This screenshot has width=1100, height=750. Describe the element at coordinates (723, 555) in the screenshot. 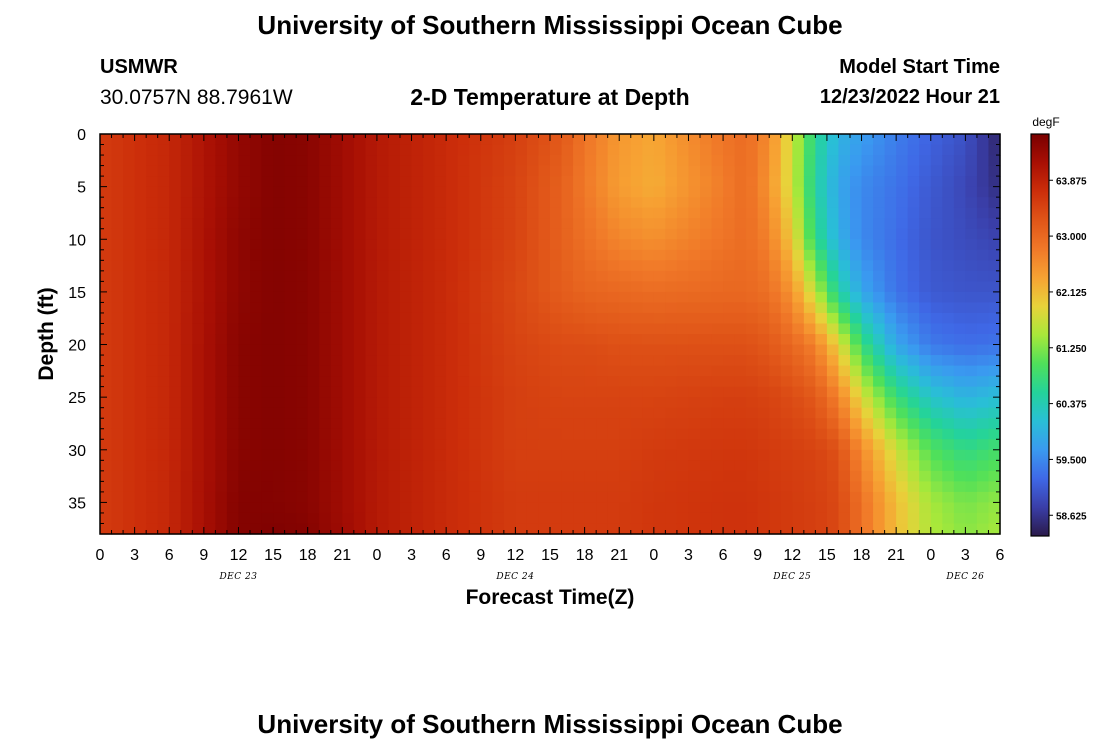

I see `x-tick-label: 6` at that location.